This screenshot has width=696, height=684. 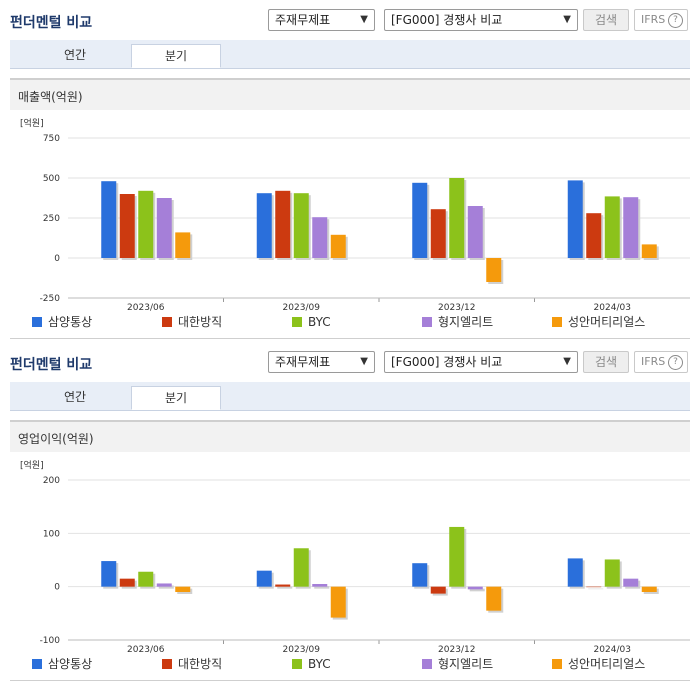 What do you see at coordinates (350, 437) in the screenshot?
I see `chart-title-bar: 영업이익(억원)` at bounding box center [350, 437].